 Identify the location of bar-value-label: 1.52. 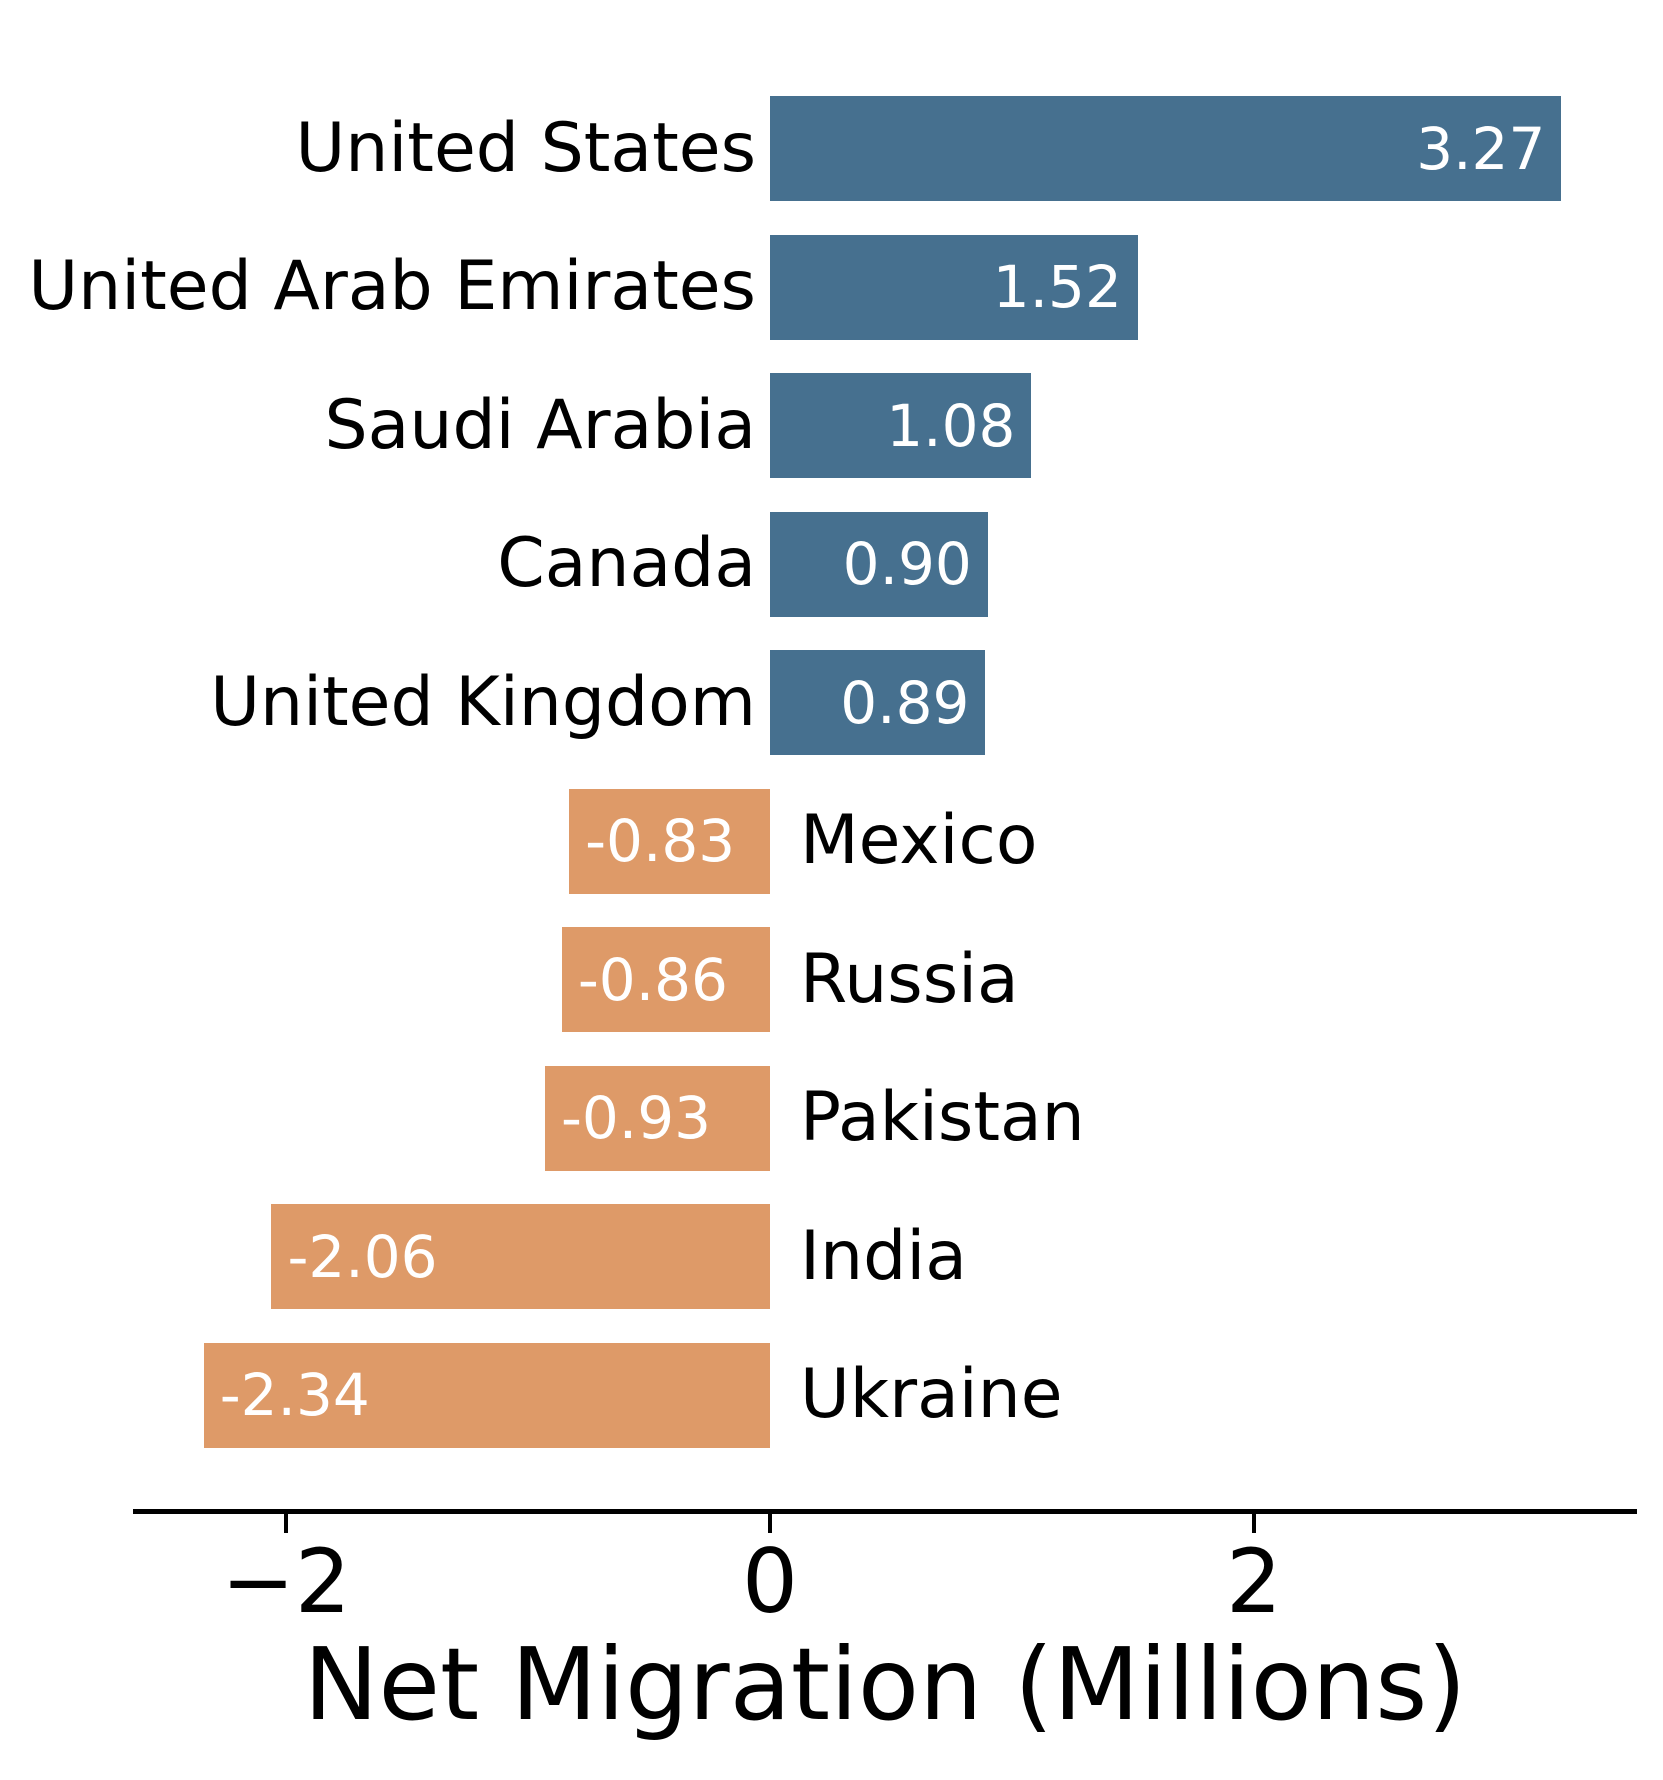
(1057, 287).